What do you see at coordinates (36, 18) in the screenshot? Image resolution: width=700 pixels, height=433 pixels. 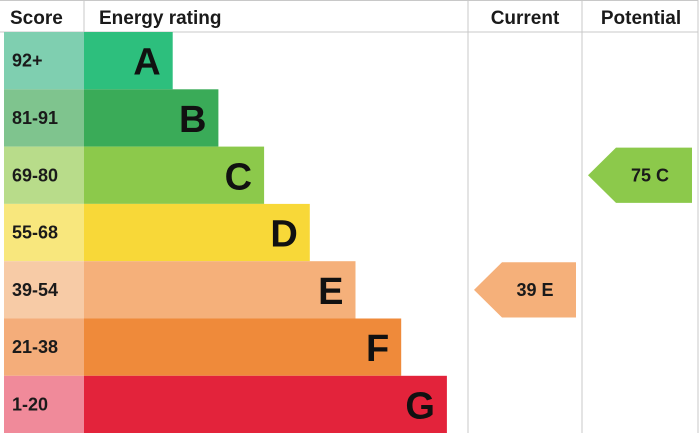 I see `header-score: Score` at bounding box center [36, 18].